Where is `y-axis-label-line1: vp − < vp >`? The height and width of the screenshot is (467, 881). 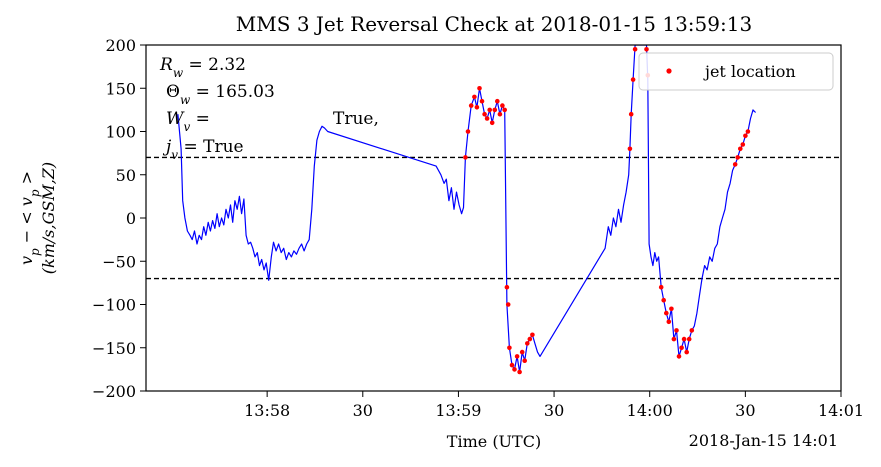
y-axis-label-line1: vp − < vp > is located at coordinates (29, 218).